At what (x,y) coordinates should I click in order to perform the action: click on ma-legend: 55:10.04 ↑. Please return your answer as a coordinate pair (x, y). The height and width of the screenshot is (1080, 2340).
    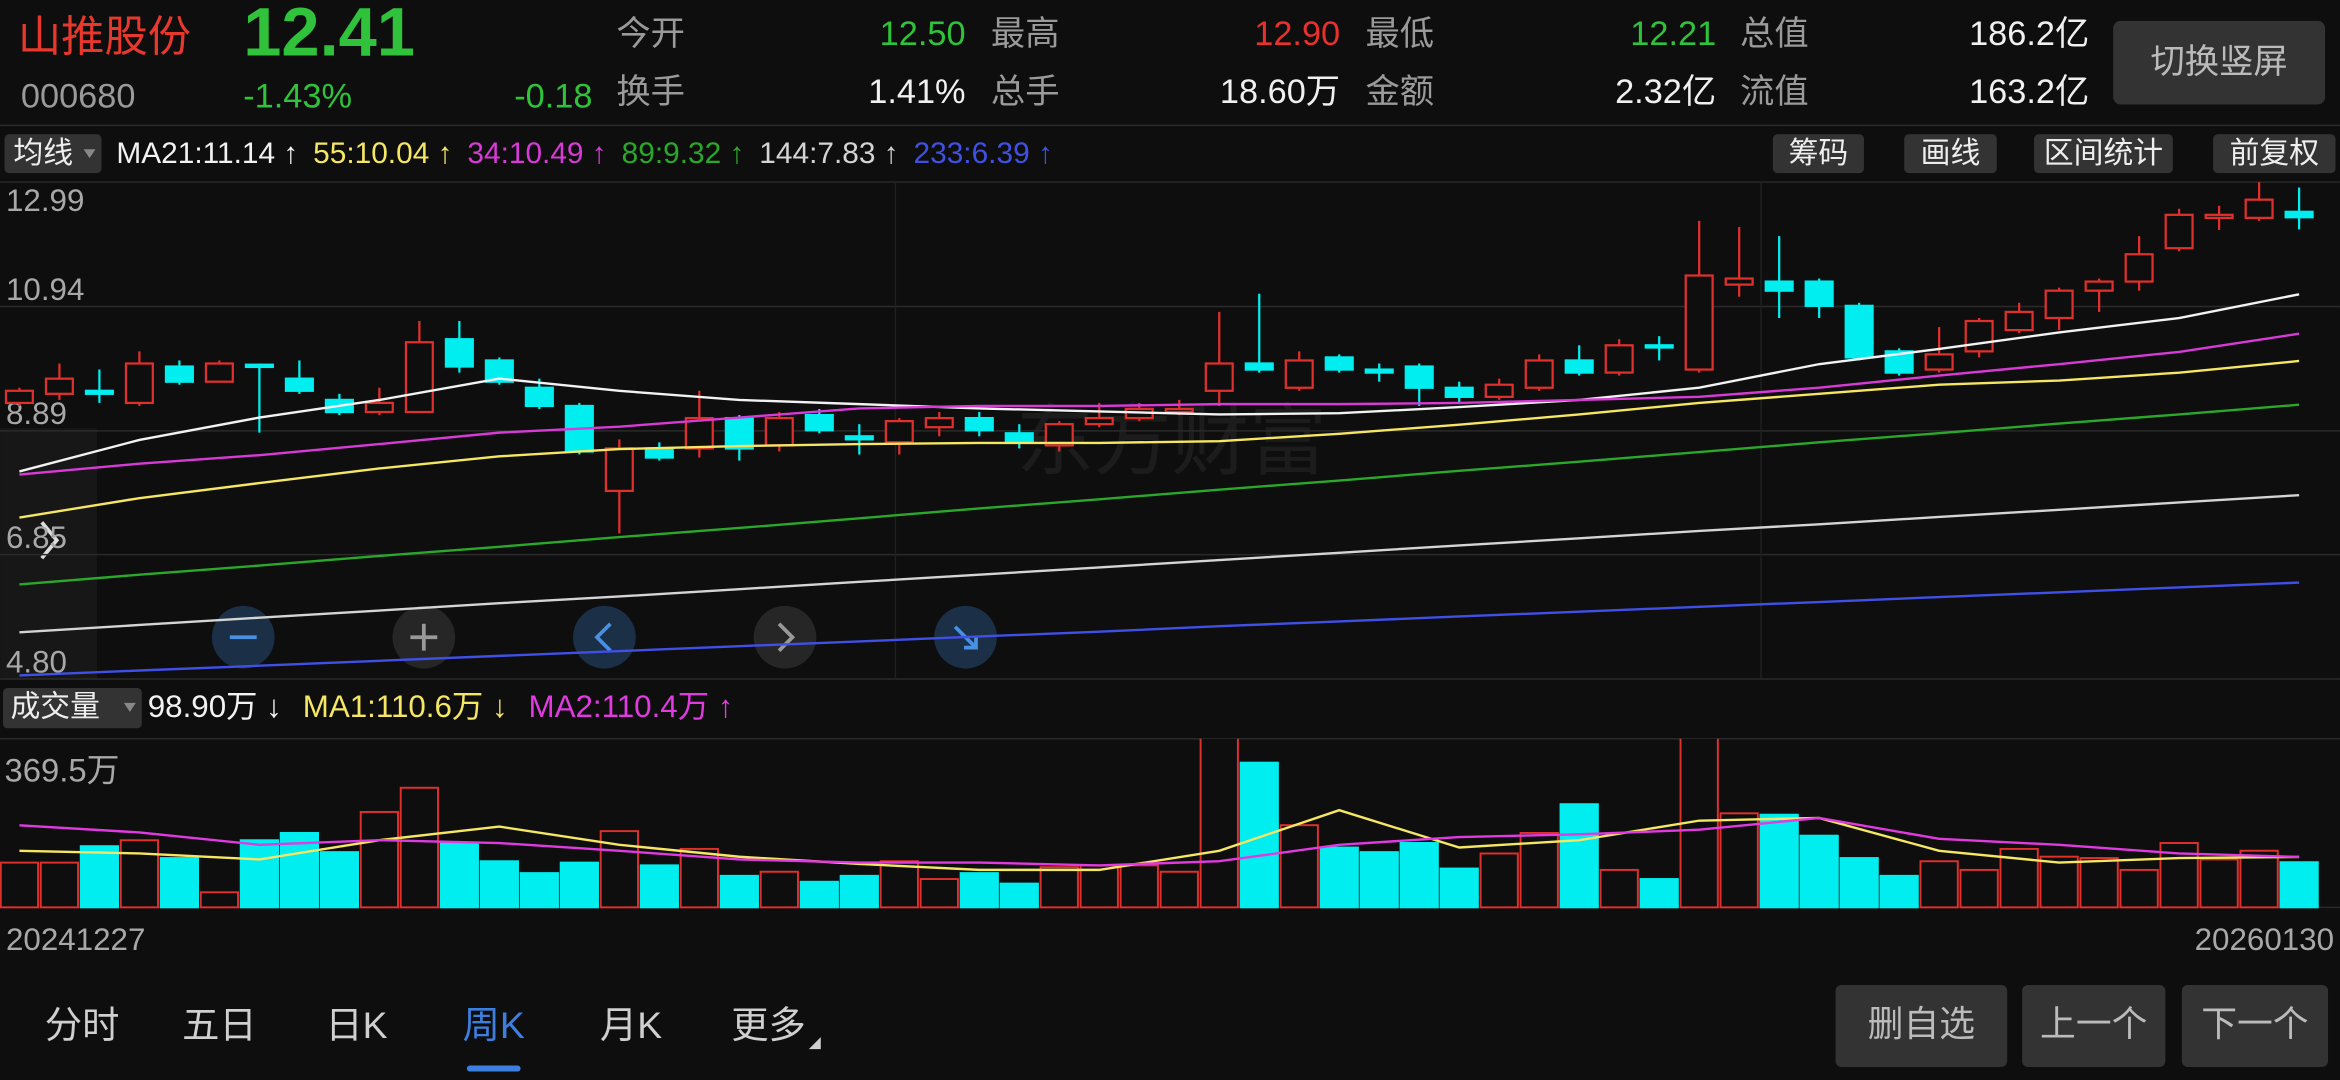
    Looking at the image, I should click on (382, 153).